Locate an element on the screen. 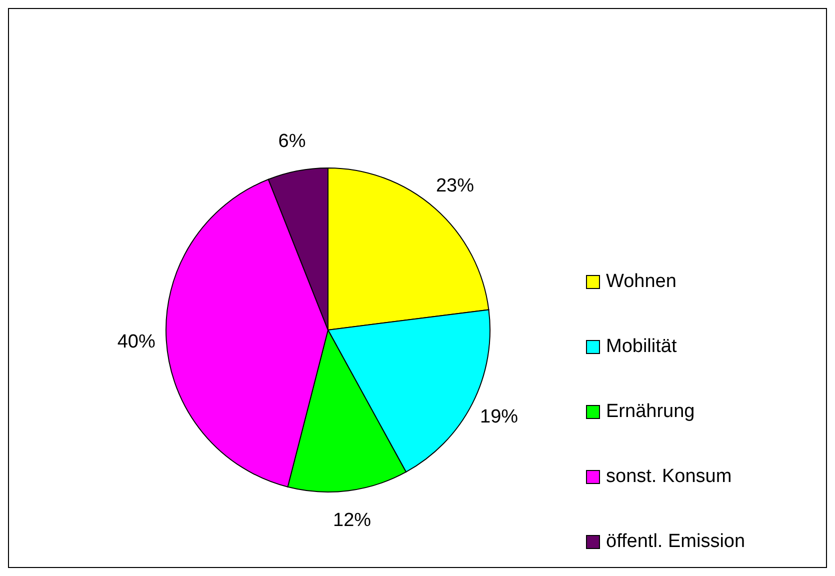 The height and width of the screenshot is (576, 835). data-label: 40% is located at coordinates (136, 342).